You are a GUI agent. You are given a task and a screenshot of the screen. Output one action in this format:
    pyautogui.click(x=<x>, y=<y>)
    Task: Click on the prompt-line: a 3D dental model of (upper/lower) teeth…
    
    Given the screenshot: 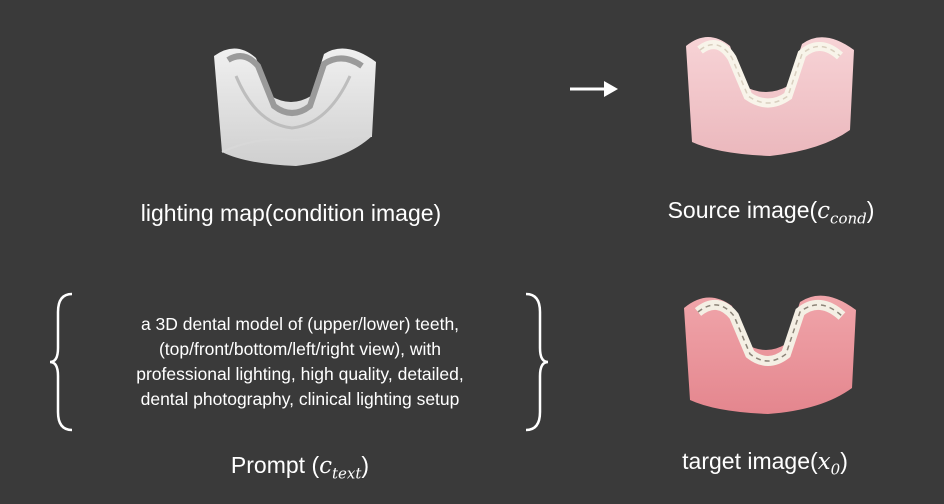 What is the action you would take?
    pyautogui.click(x=300, y=324)
    